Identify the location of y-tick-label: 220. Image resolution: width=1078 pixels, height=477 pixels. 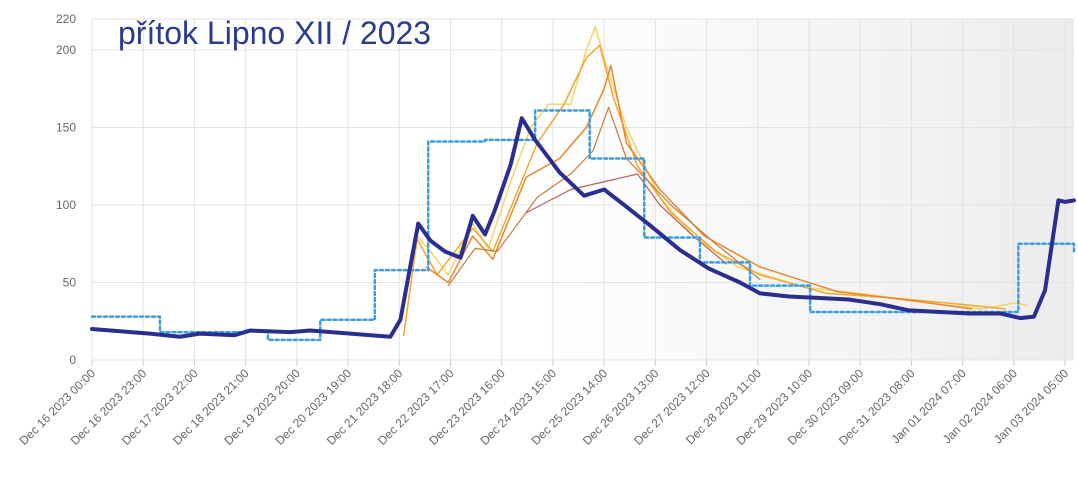
(66, 19).